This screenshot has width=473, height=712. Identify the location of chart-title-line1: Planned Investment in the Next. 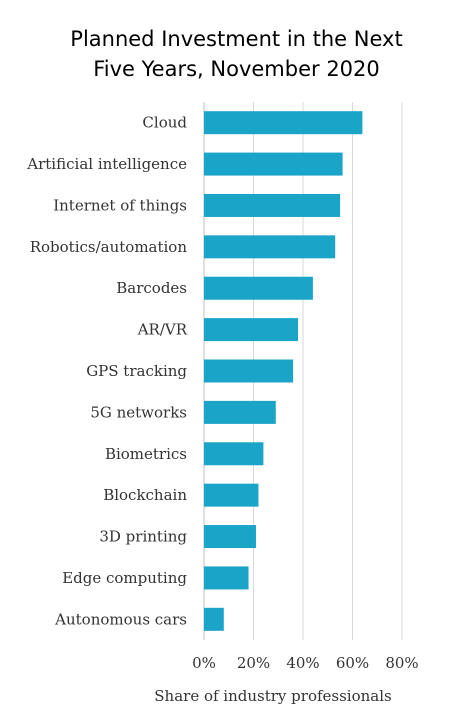
(236, 39).